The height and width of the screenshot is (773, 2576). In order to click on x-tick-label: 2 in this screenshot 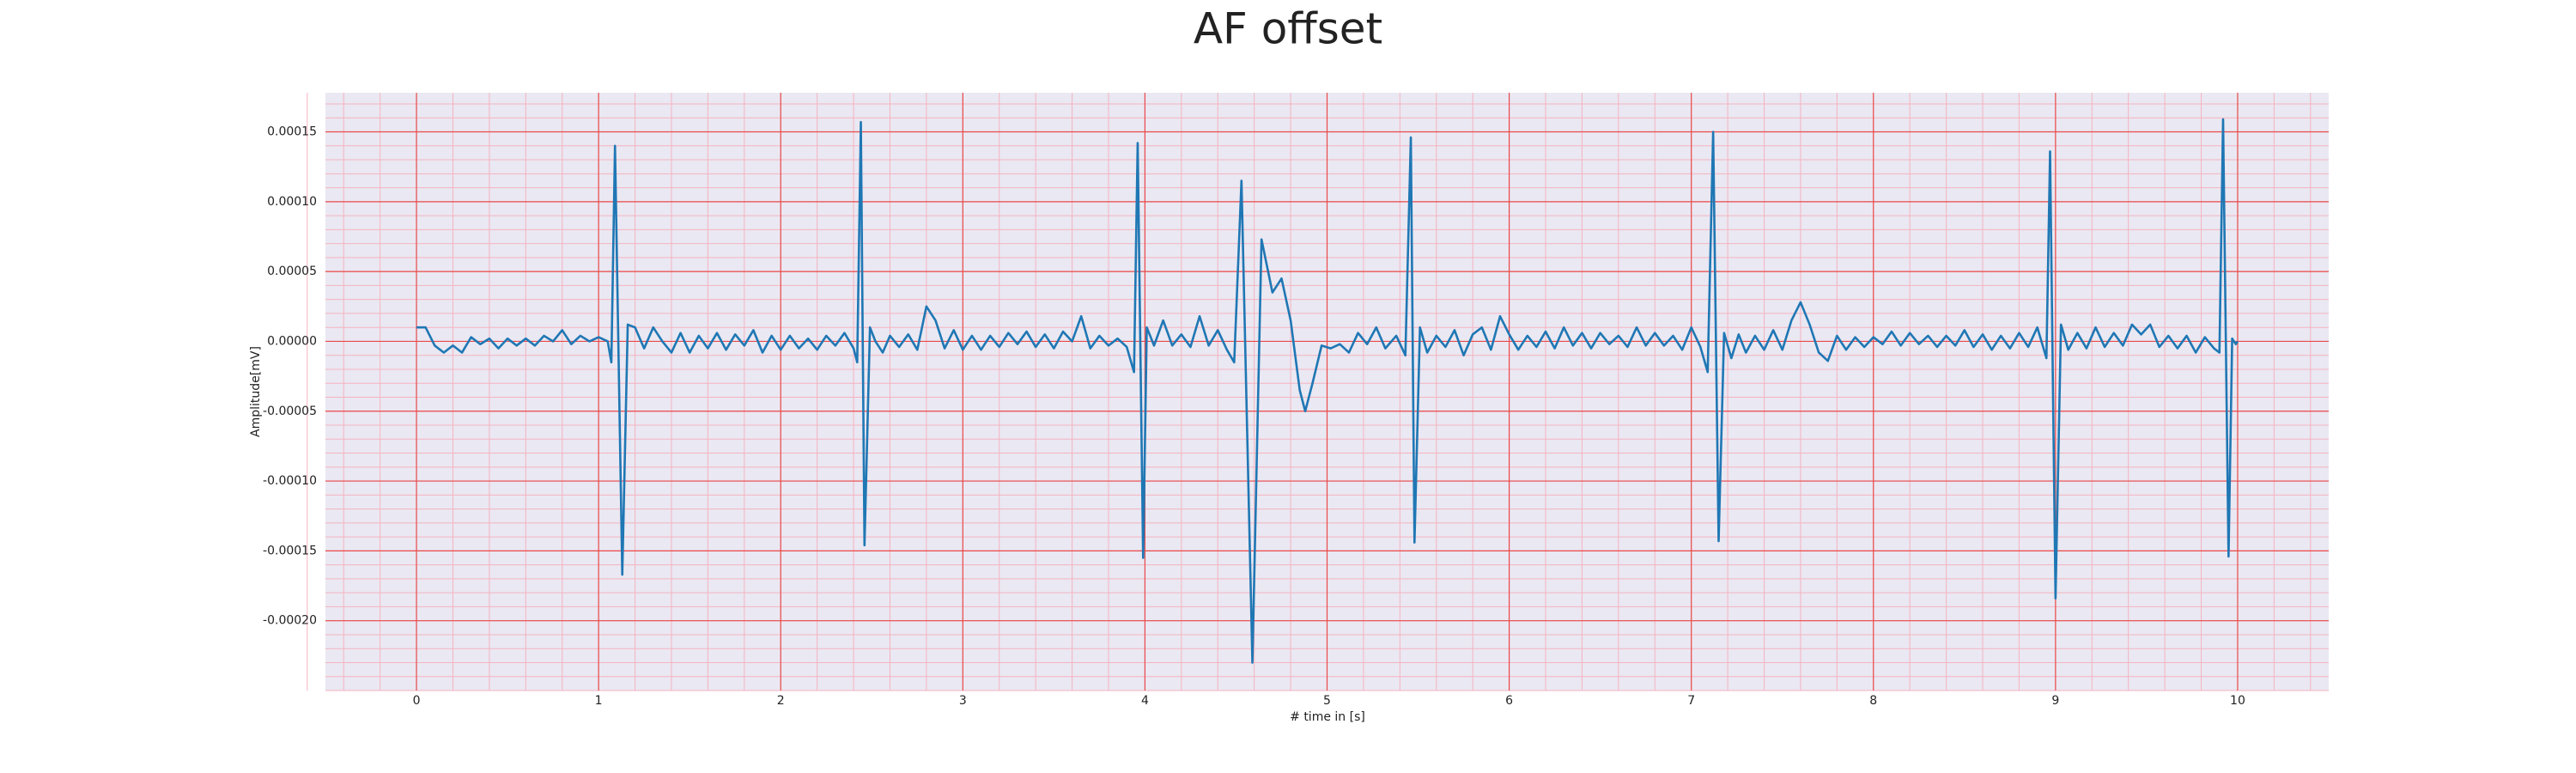, I will do `click(781, 701)`.